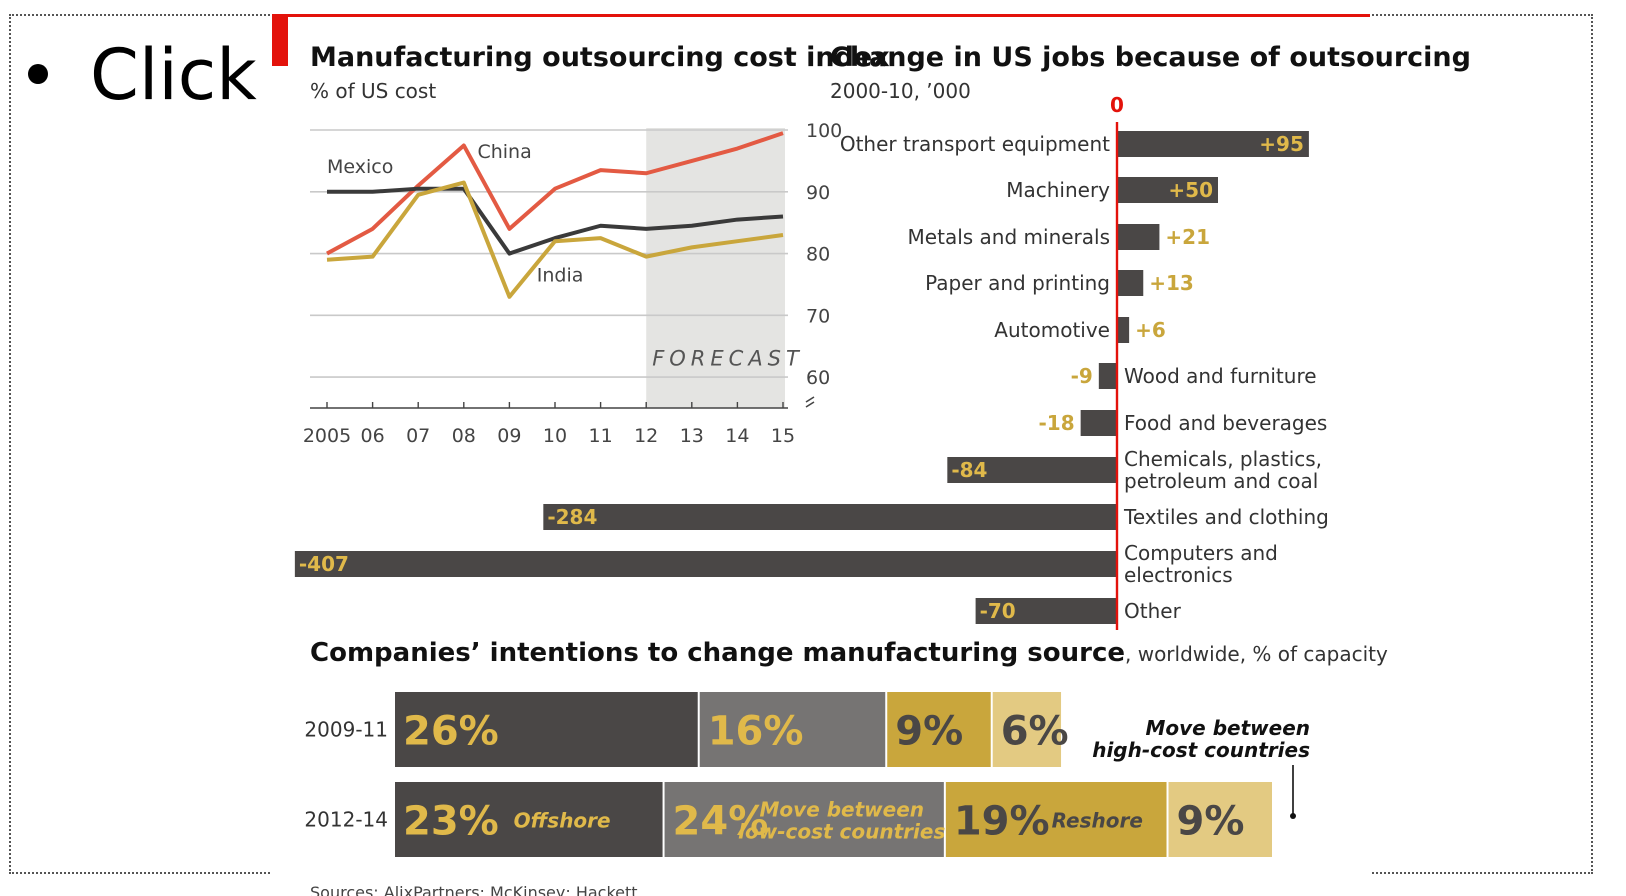 Image resolution: width=1626 pixels, height=896 pixels. I want to click on job-value-1: +50, so click(1190, 190).